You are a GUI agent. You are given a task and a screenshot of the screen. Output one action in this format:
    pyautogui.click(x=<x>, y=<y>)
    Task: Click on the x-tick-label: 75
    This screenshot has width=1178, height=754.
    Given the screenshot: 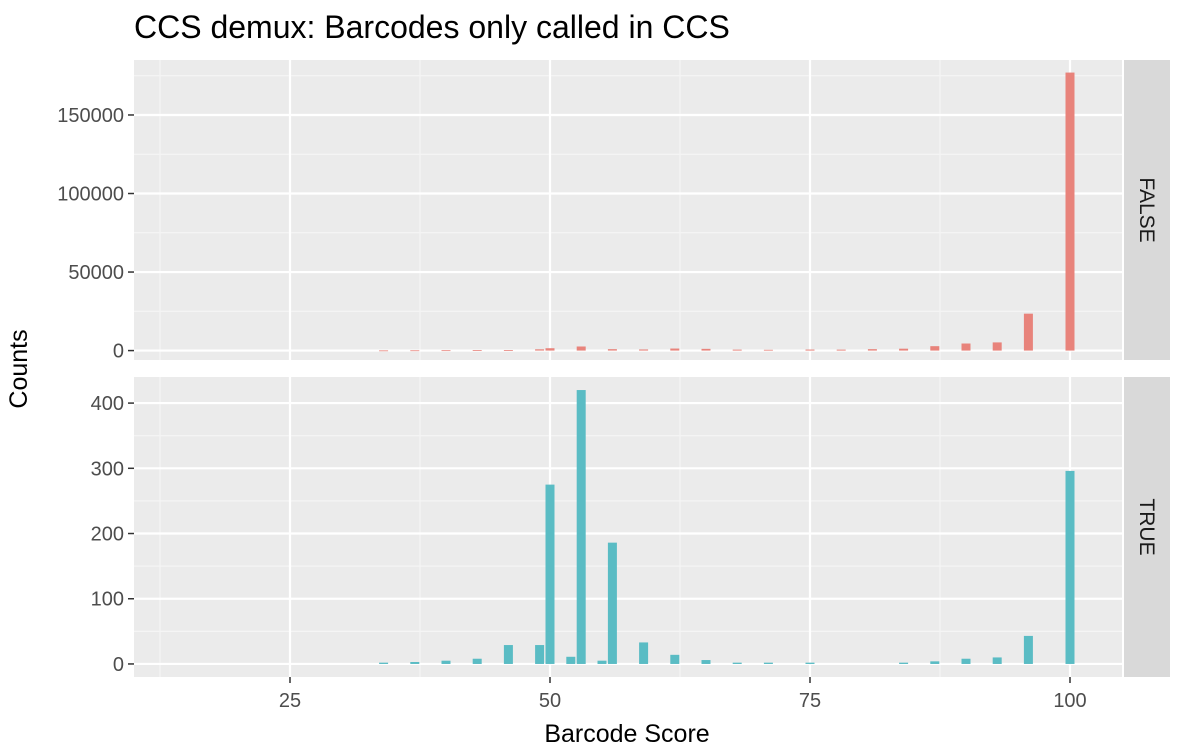 What is the action you would take?
    pyautogui.click(x=810, y=701)
    